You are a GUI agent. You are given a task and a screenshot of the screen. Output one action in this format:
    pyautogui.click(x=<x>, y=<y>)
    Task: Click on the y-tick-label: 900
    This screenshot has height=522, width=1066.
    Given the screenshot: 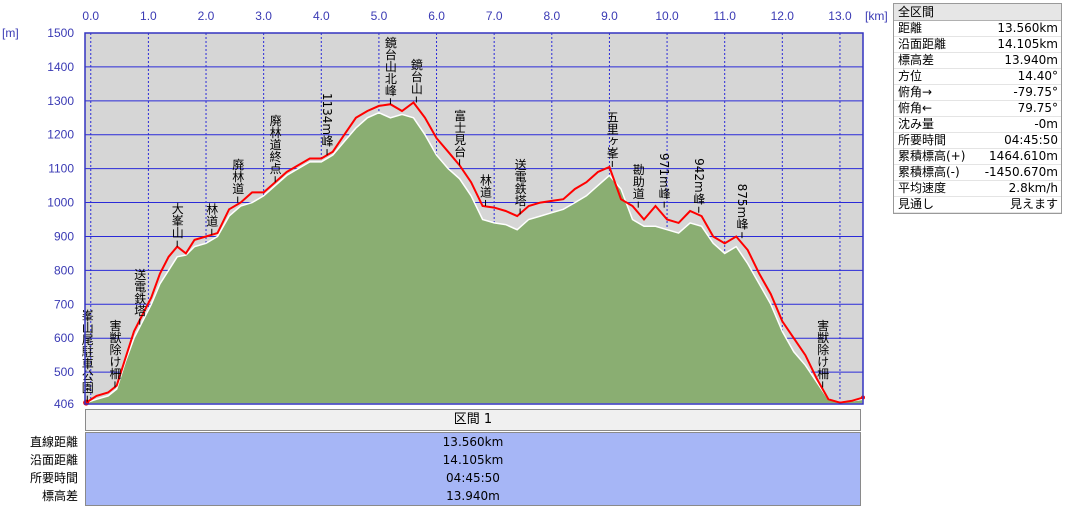 What is the action you would take?
    pyautogui.click(x=64, y=236)
    